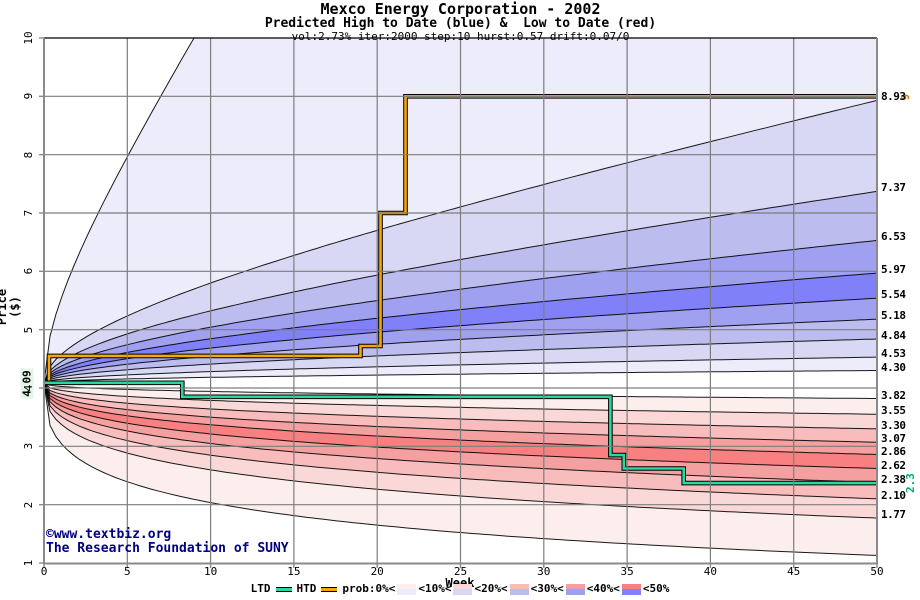  I want to click on low-quantile-label: 2.62, so click(893, 465).